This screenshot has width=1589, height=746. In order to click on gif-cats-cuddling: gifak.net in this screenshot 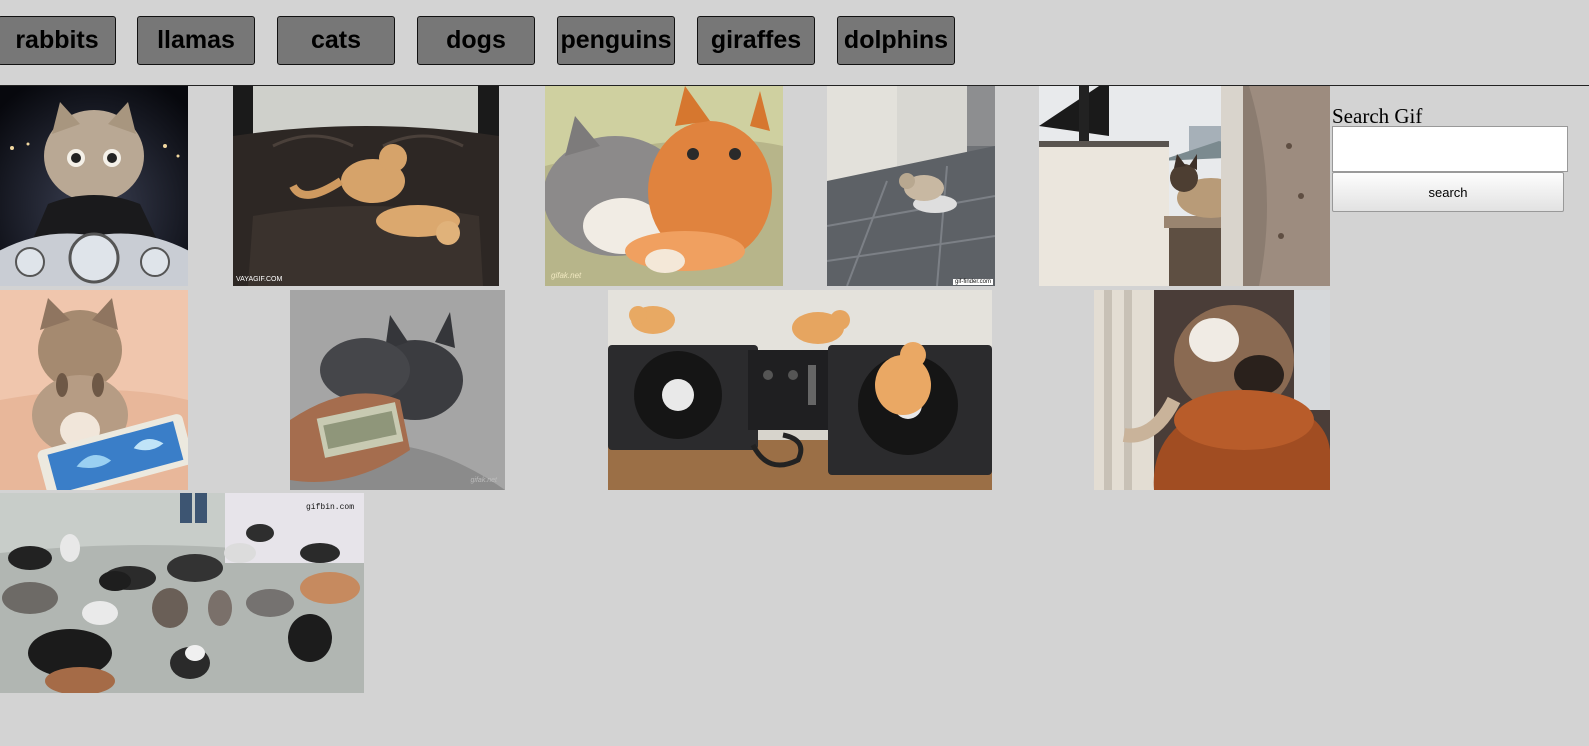, I will do `click(664, 186)`.